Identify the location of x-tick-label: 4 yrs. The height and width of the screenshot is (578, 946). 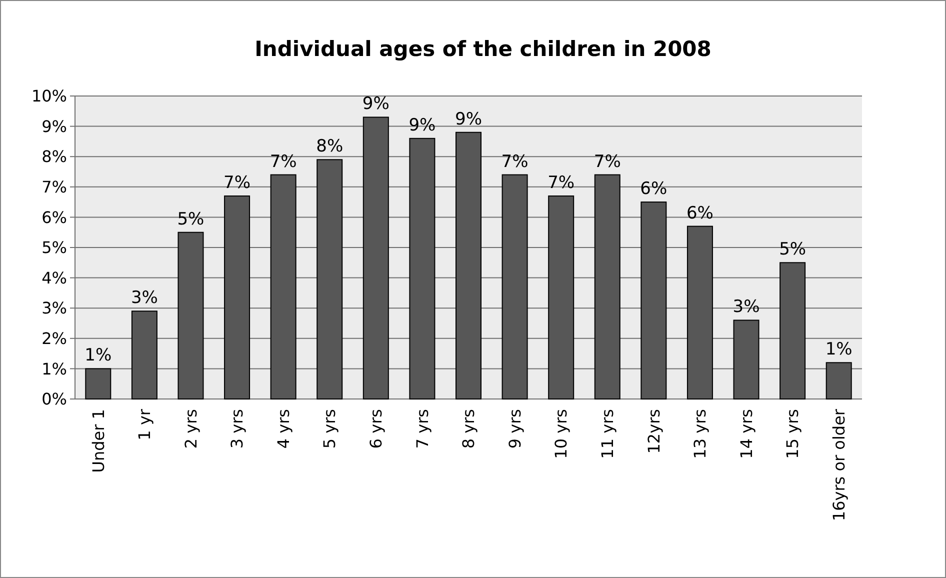
(283, 429).